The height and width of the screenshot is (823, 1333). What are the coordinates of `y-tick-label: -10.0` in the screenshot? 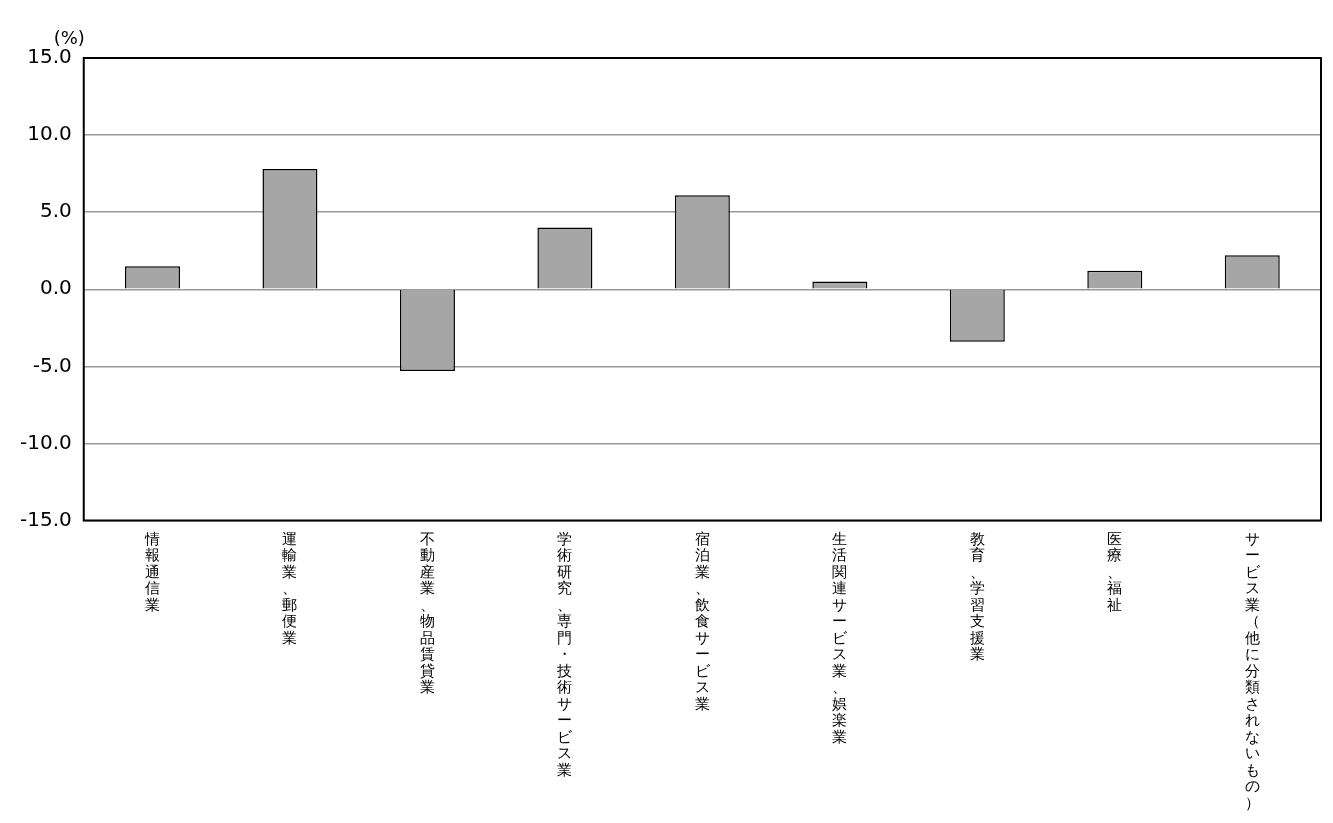 It's located at (46, 441).